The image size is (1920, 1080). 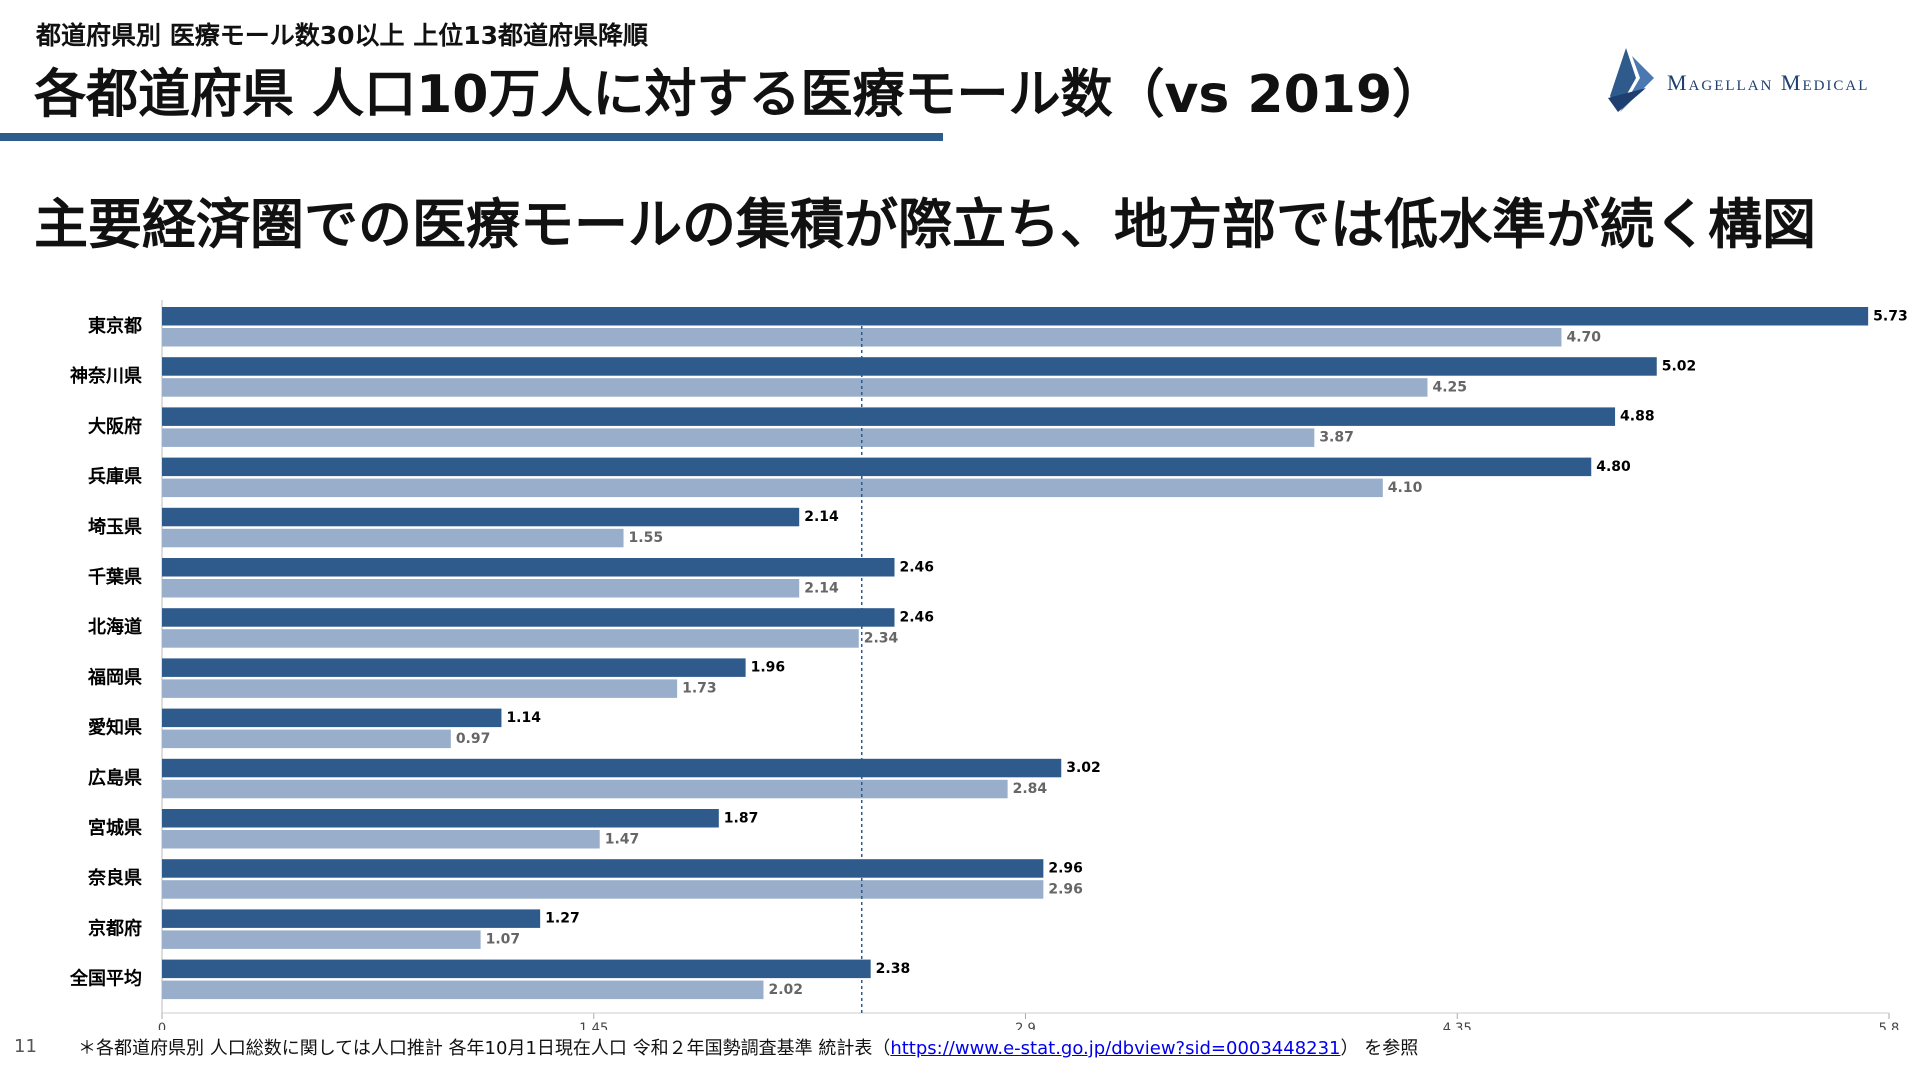 What do you see at coordinates (115, 627) in the screenshot?
I see `category-label: 北海道` at bounding box center [115, 627].